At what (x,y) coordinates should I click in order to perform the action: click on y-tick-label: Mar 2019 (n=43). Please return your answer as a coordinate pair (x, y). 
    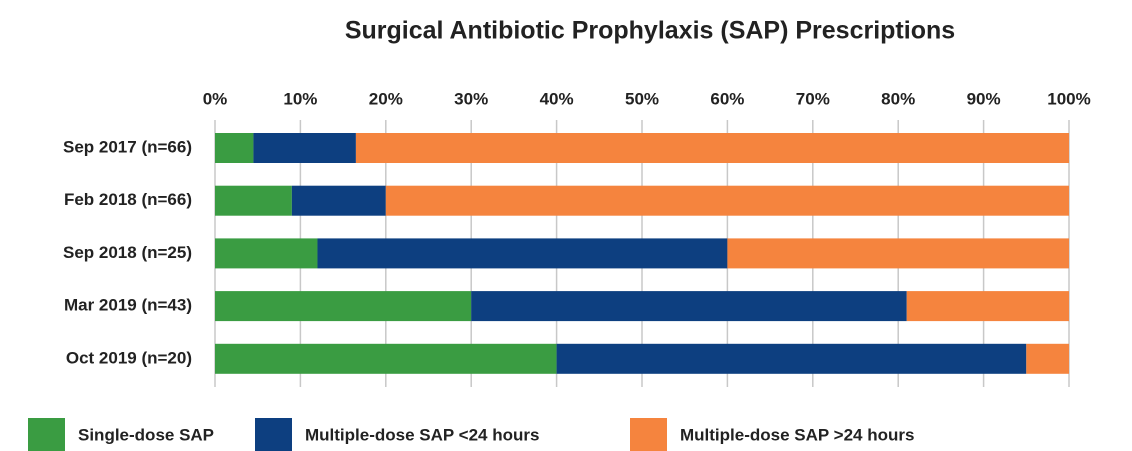
    Looking at the image, I should click on (128, 305).